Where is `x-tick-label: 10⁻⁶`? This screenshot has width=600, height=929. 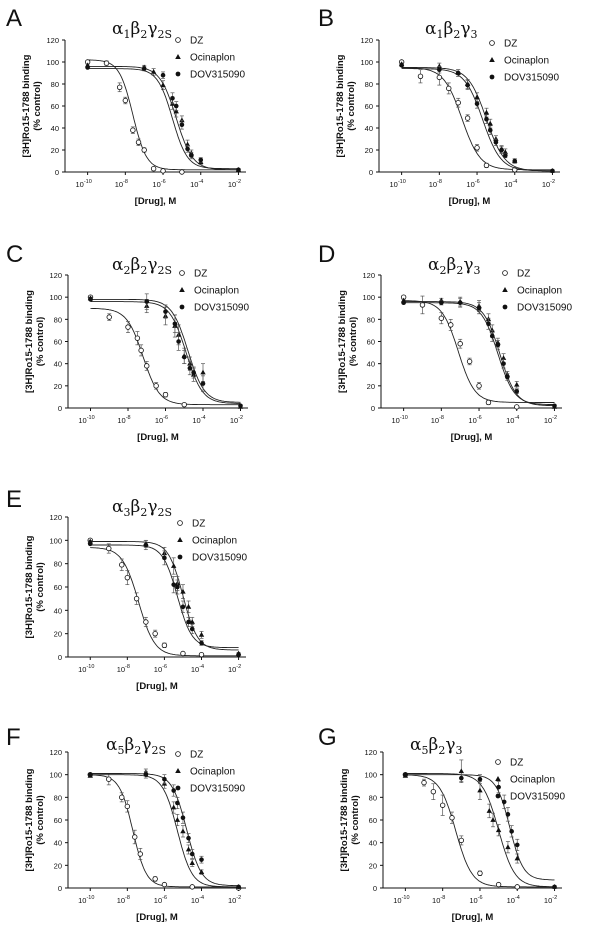
x-tick-label: 10⁻⁶ is located at coordinates (158, 184).